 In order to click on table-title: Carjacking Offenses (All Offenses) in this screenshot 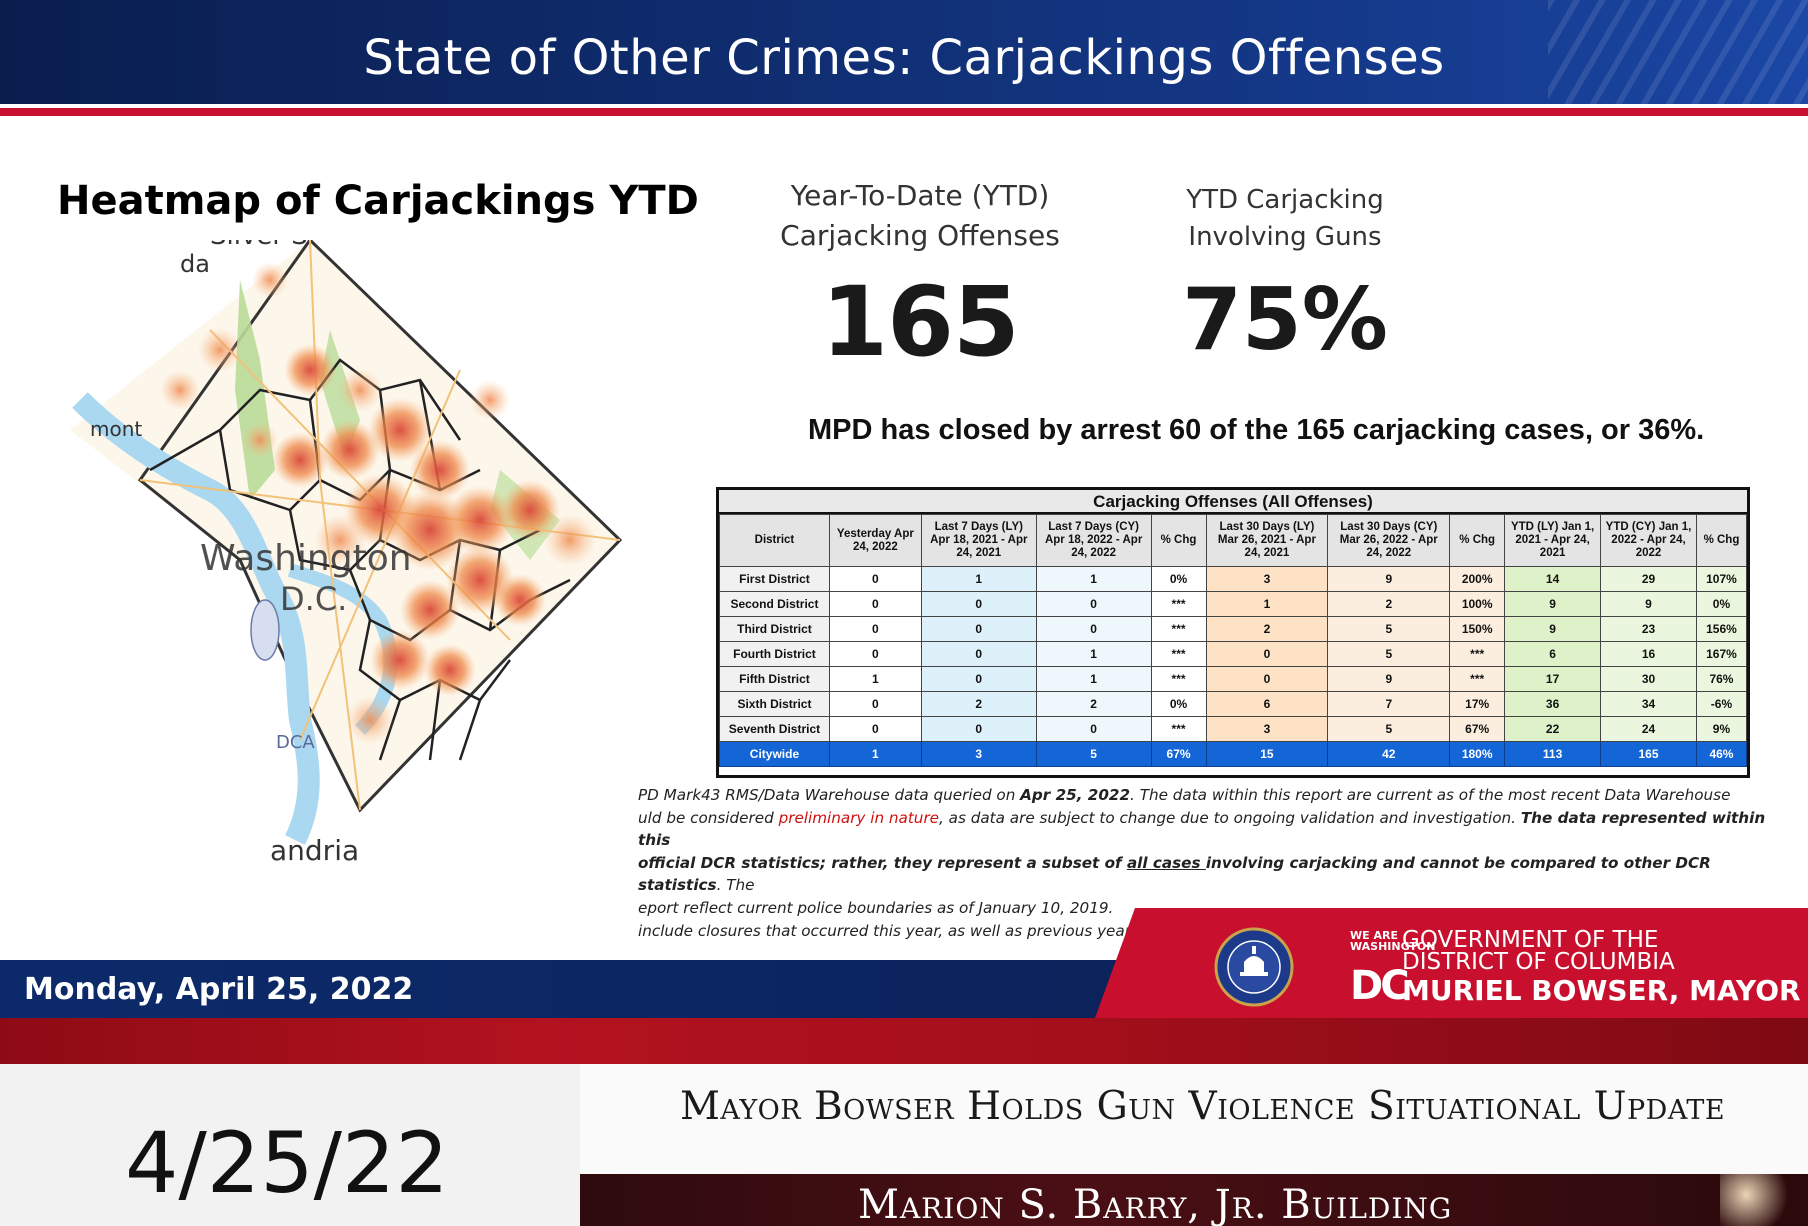, I will do `click(1233, 502)`.